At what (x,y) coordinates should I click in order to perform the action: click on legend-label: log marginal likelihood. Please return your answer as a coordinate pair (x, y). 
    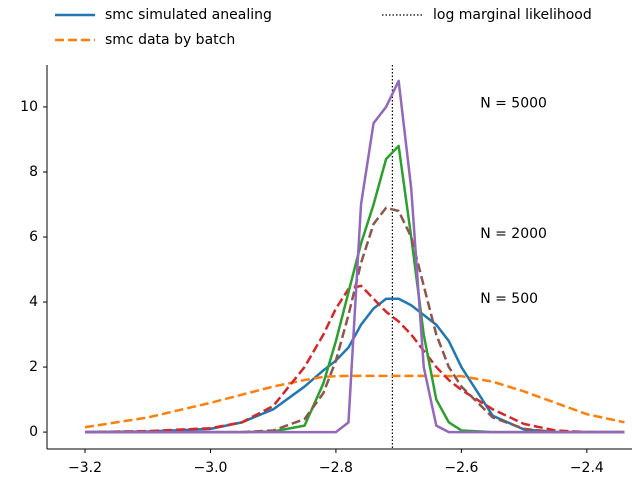
    Looking at the image, I should click on (512, 15).